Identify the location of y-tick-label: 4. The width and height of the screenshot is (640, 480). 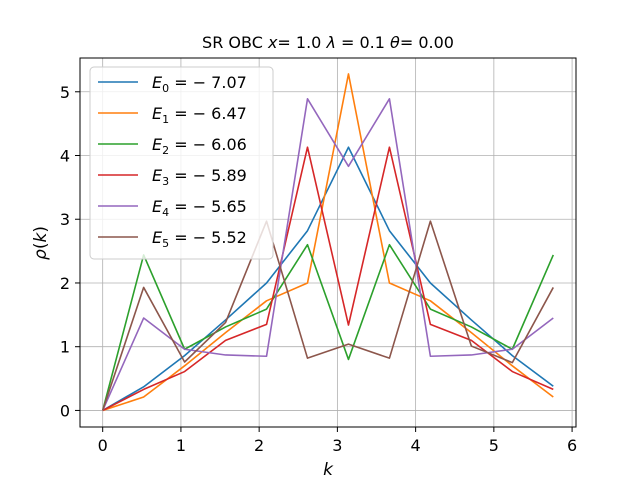
(65, 156).